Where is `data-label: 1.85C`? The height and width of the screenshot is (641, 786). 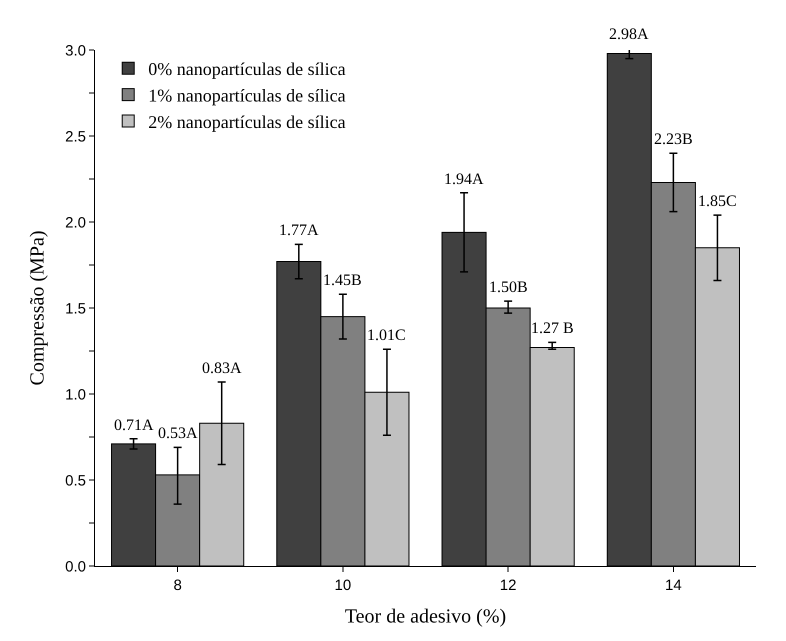 data-label: 1.85C is located at coordinates (717, 201).